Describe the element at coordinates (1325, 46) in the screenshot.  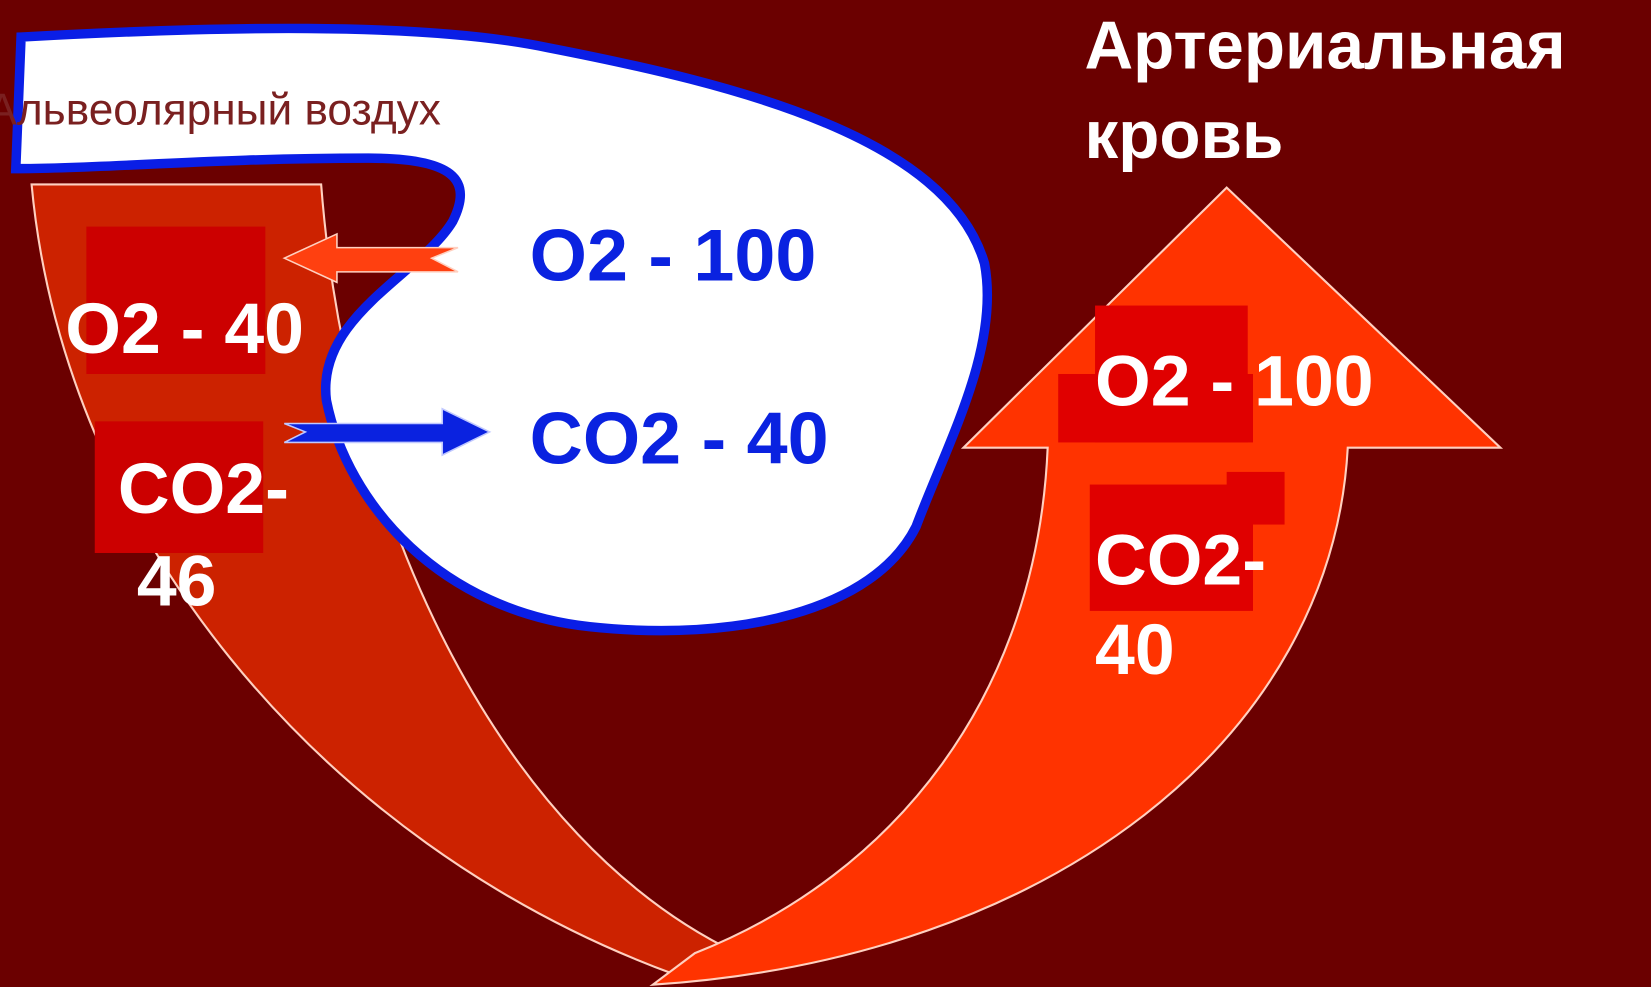
I see `arterial-title: Артериальная` at that location.